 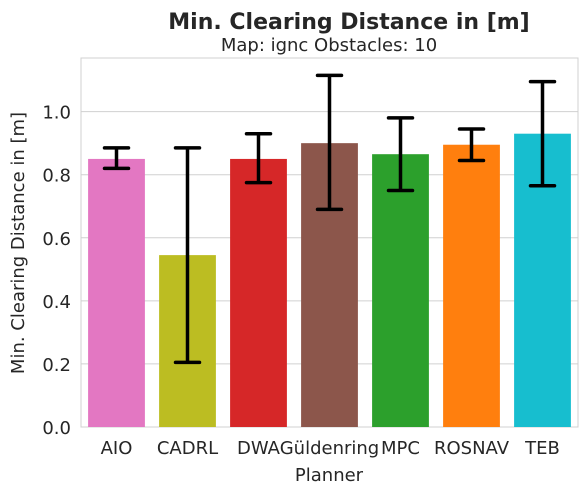 What do you see at coordinates (18, 243) in the screenshot?
I see `y-axis-label: Min. Clearing Distance in [m]` at bounding box center [18, 243].